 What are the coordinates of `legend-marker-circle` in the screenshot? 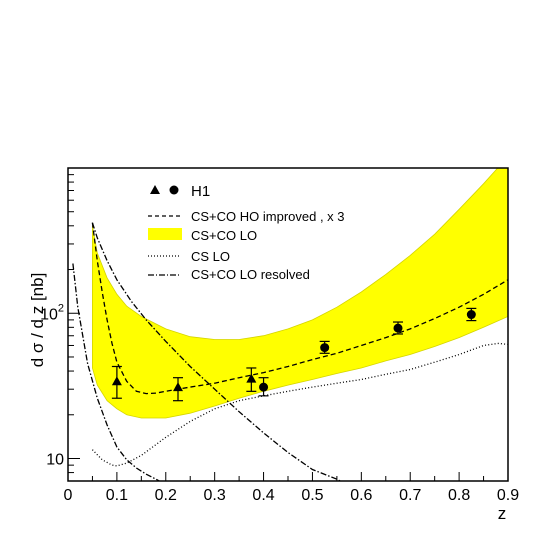 It's located at (174, 190).